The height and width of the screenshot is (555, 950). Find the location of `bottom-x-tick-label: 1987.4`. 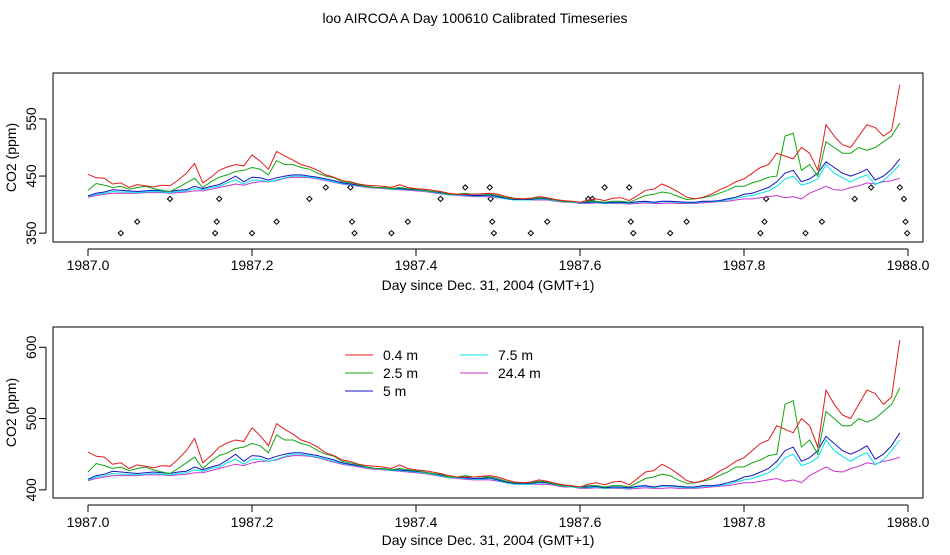

bottom-x-tick-label: 1987.4 is located at coordinates (416, 522).